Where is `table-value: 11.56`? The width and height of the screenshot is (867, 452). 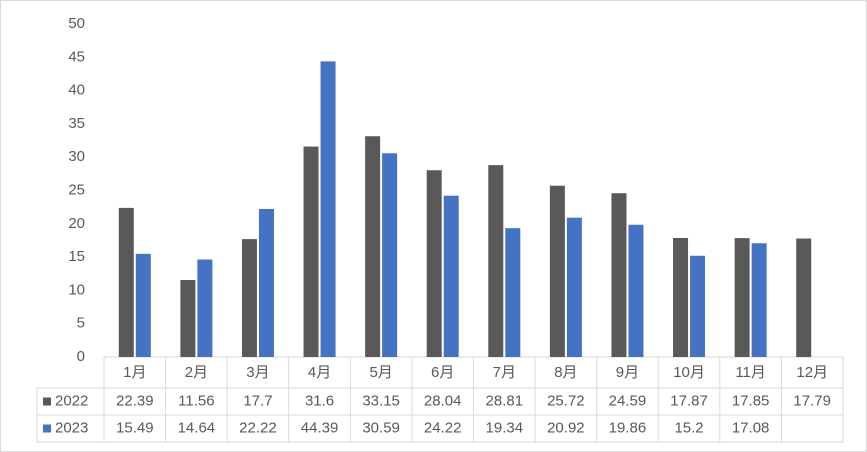 table-value: 11.56 is located at coordinates (196, 400).